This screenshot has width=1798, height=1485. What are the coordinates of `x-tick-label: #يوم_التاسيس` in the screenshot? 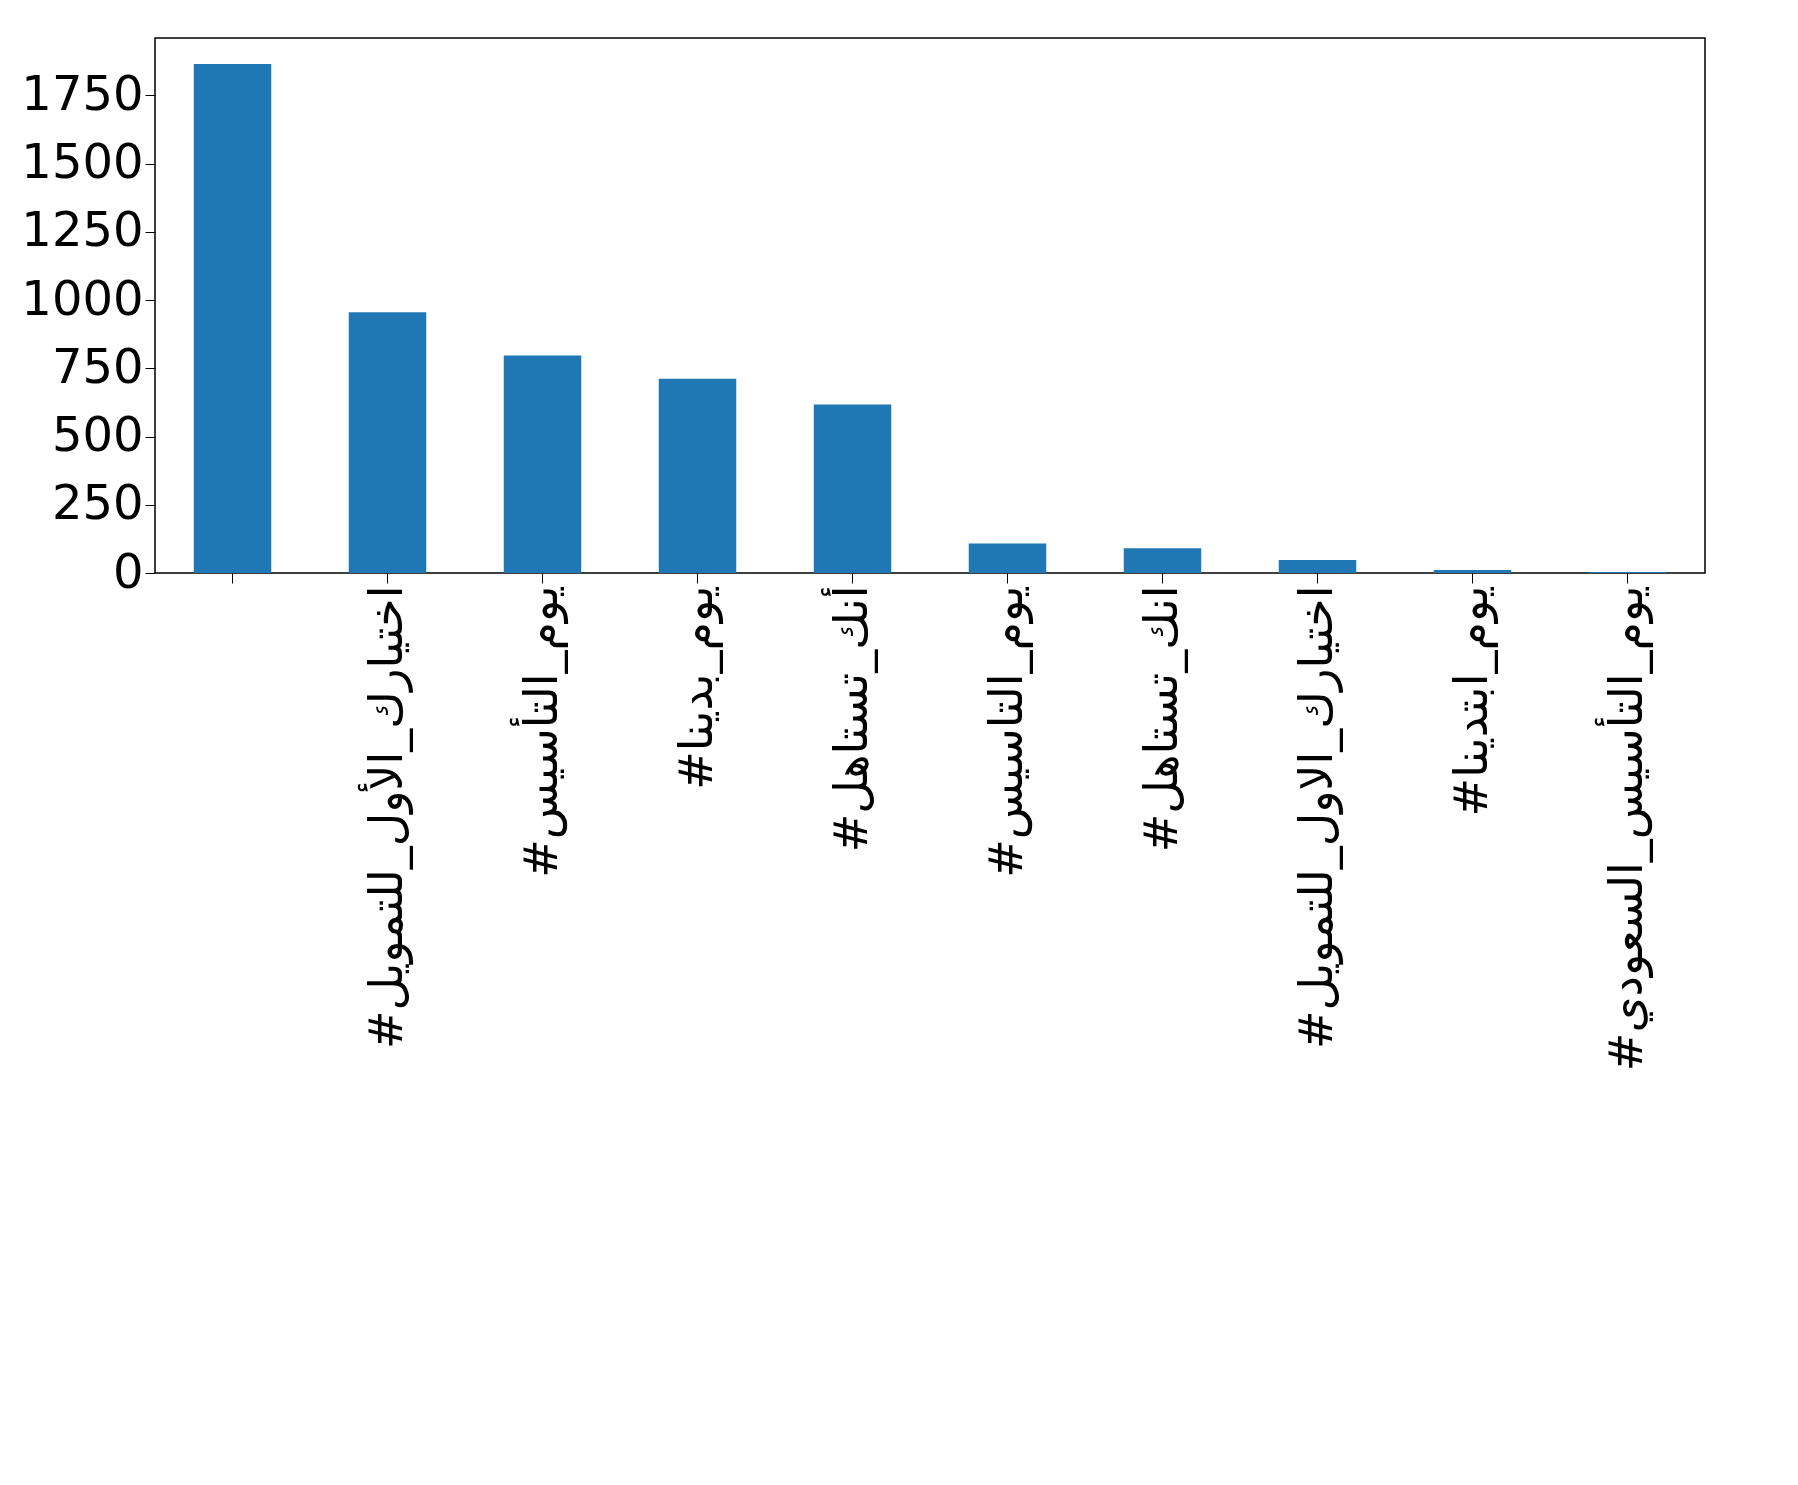 It's located at (1006, 731).